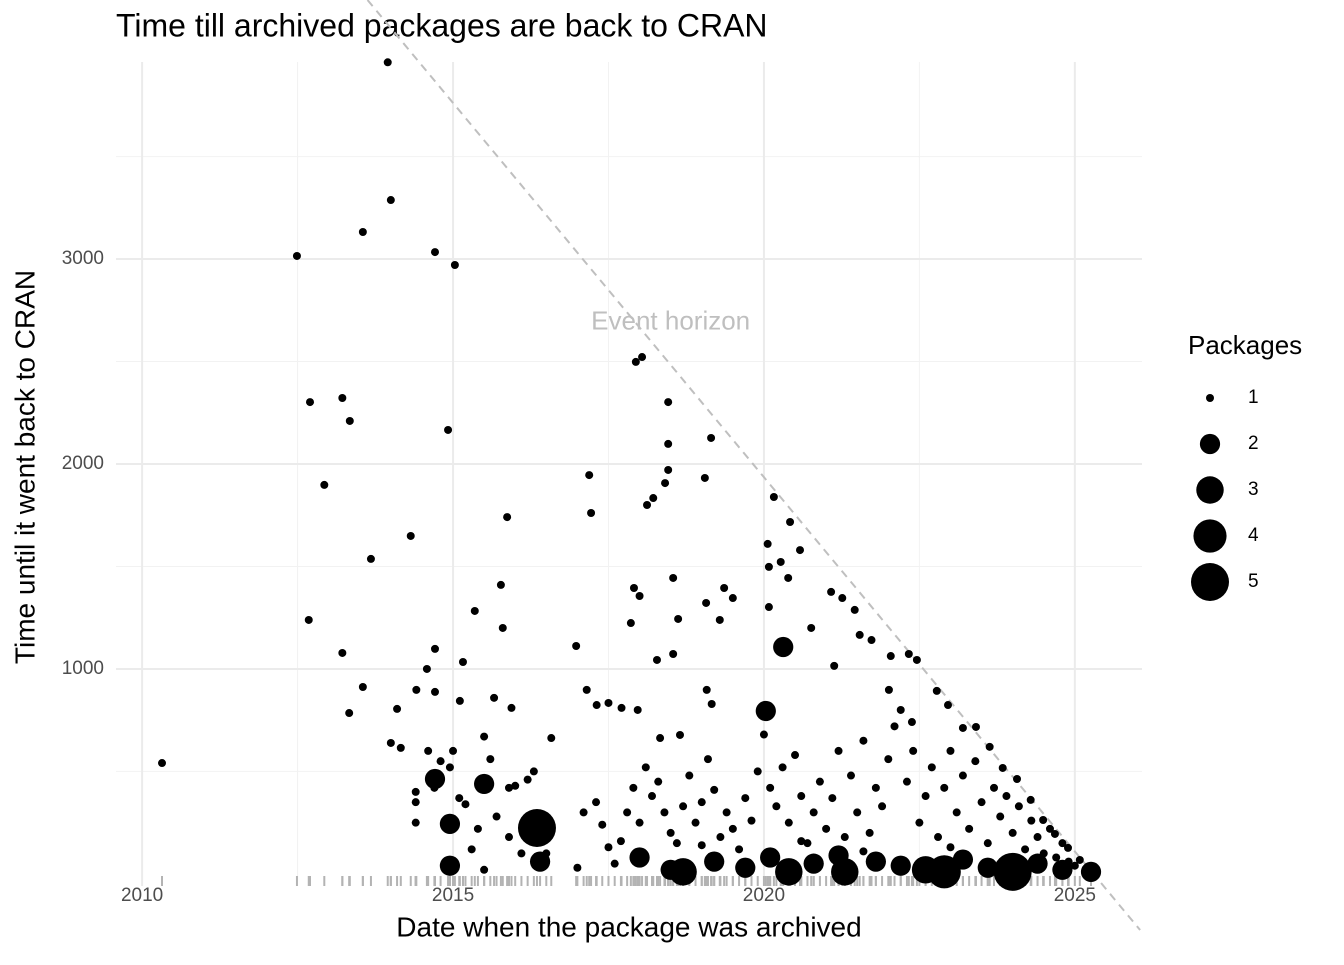  I want to click on legend-title: Packages, so click(1245, 345).